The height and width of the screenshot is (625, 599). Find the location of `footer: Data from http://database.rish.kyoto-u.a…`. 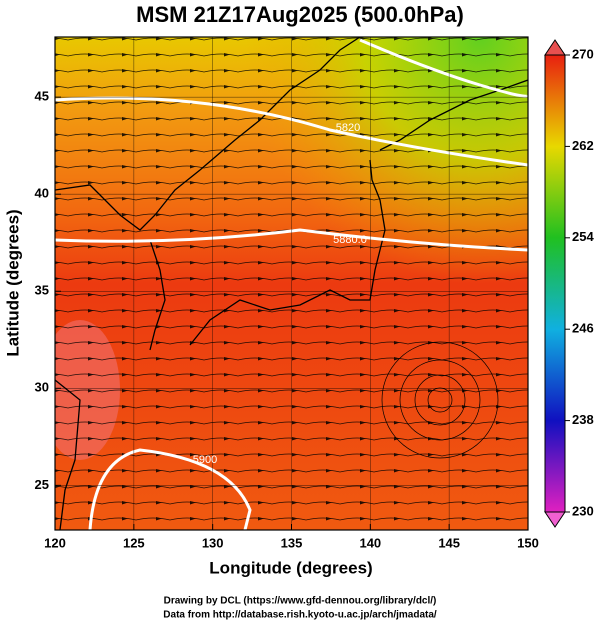

footer: Data from http://database.rish.kyoto-u.a… is located at coordinates (300, 615).